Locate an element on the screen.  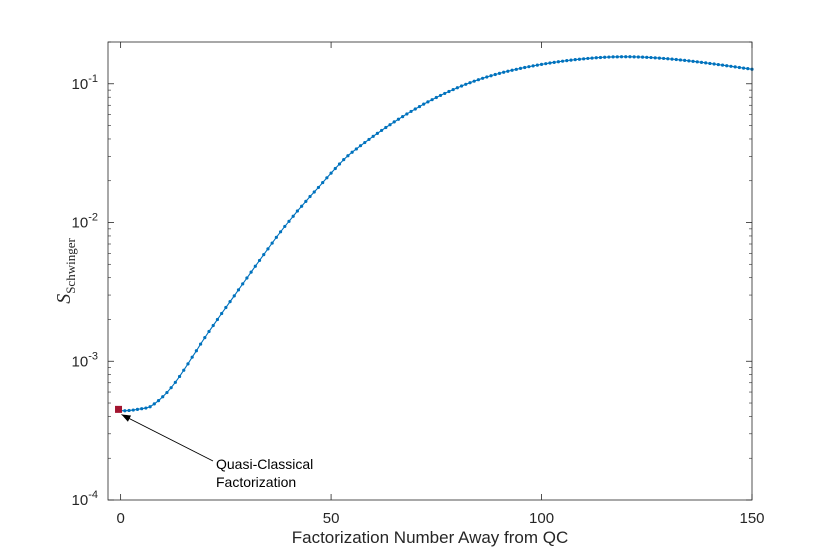
x-tick-label: 150 is located at coordinates (751, 518).